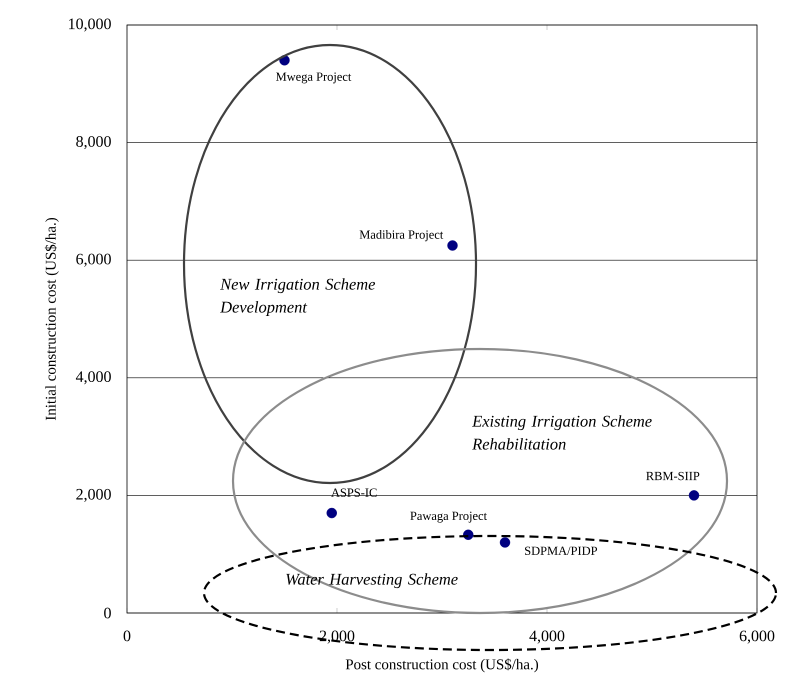  What do you see at coordinates (442, 665) in the screenshot?
I see `x-axis-title: Post construction cost (US$/ha.)` at bounding box center [442, 665].